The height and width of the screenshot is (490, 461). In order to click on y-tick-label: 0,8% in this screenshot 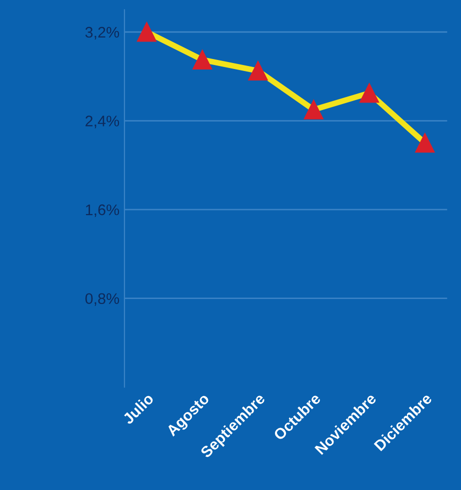, I will do `click(102, 299)`.